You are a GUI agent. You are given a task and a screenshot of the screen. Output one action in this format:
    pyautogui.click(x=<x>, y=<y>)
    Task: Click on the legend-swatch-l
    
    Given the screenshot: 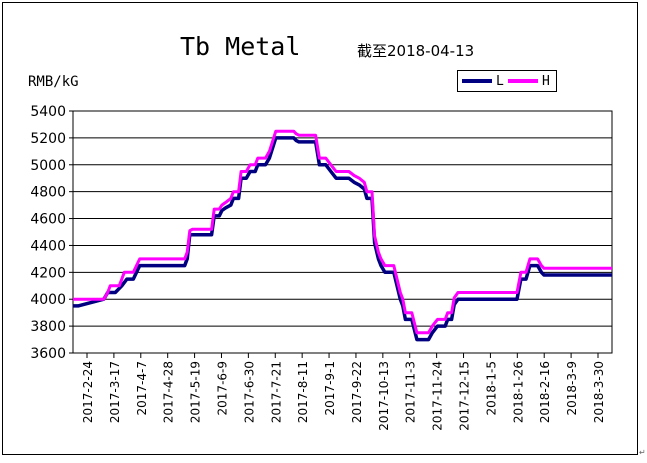 What is the action you would take?
    pyautogui.click(x=477, y=81)
    